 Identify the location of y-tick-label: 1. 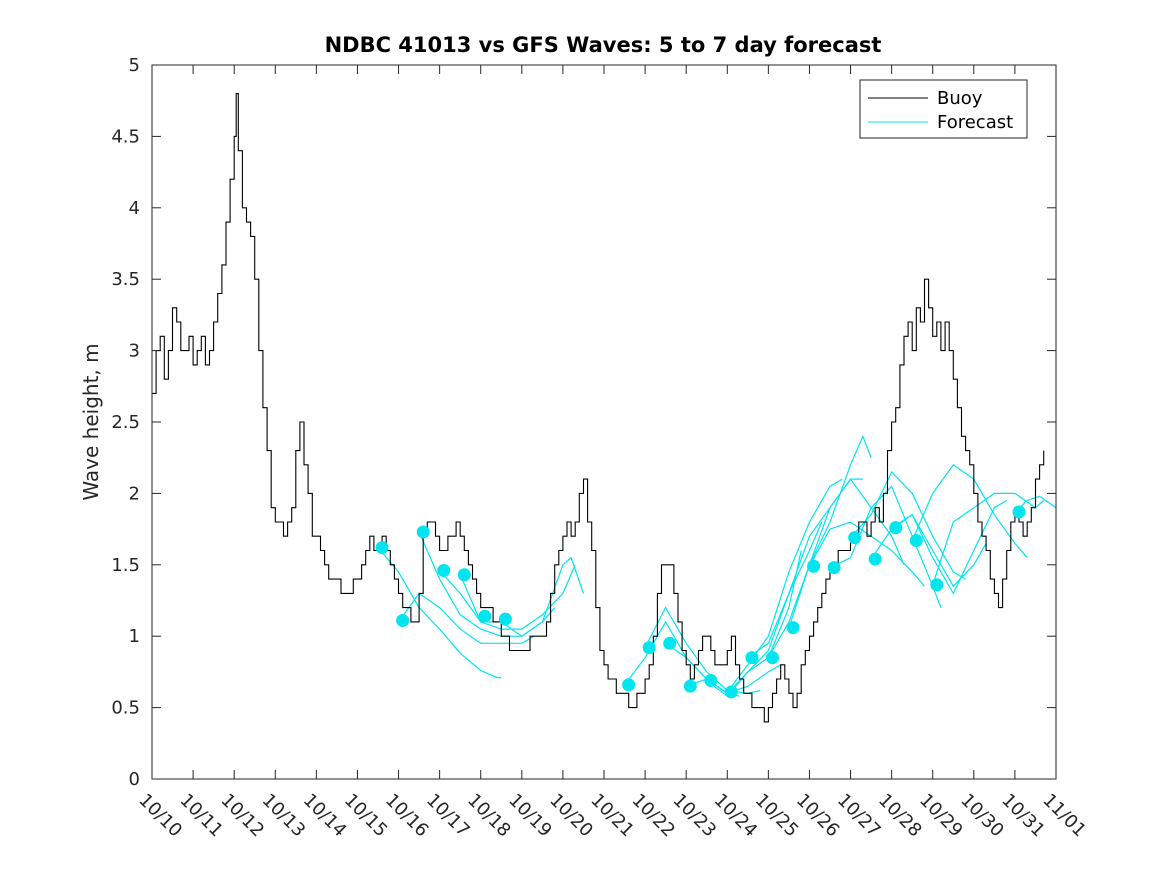
(134, 636).